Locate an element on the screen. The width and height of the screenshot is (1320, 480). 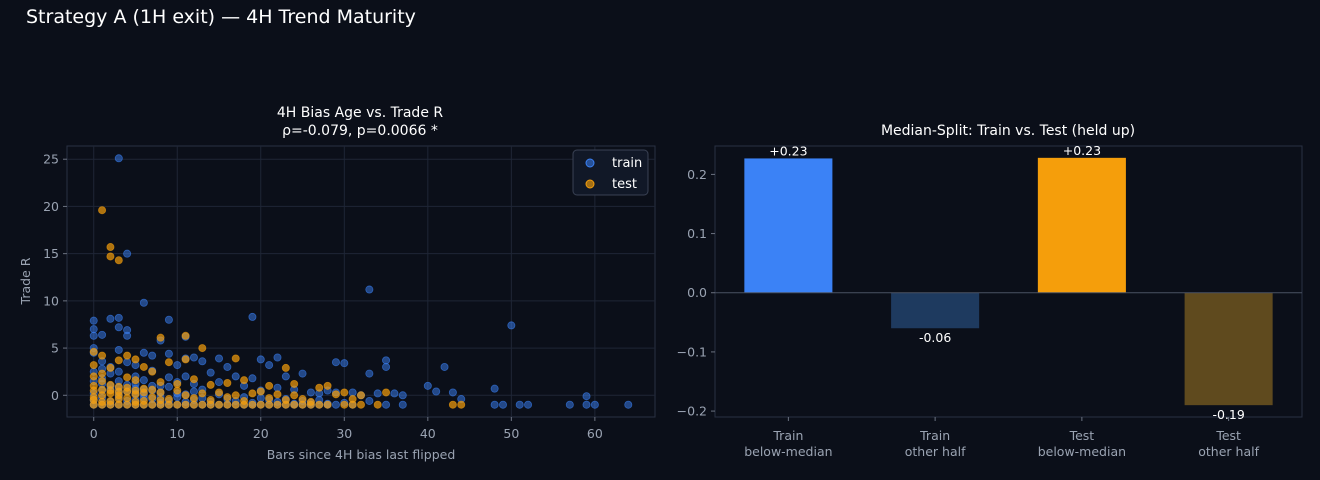
bar-y-tick-label: 0.0 is located at coordinates (697, 292).